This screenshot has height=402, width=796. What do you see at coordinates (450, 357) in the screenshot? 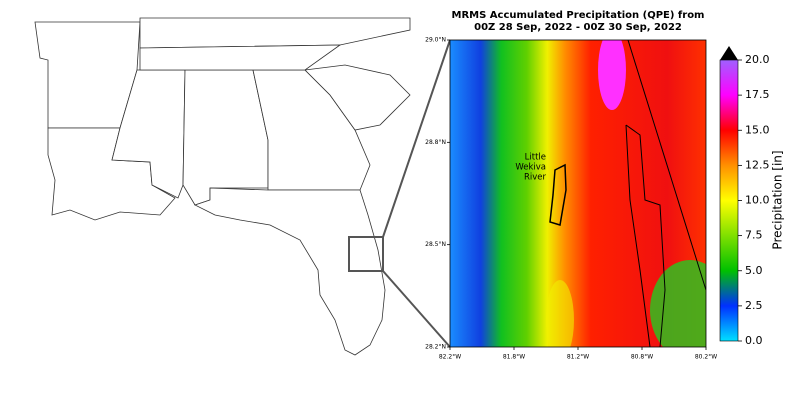
I see `lon-tick-label: 82.2°W` at bounding box center [450, 357].